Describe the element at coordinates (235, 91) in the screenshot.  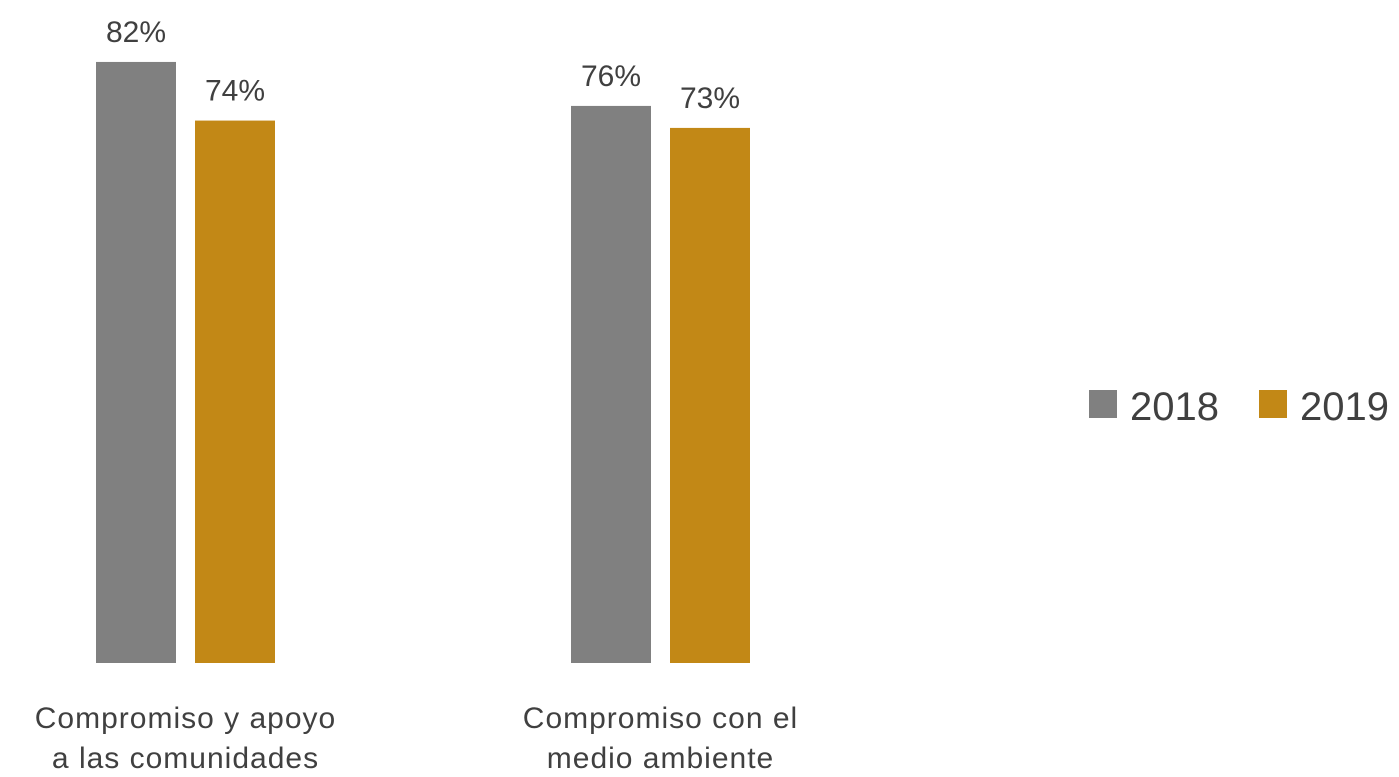
I see `data-label-2019-cat-0: 74%` at that location.